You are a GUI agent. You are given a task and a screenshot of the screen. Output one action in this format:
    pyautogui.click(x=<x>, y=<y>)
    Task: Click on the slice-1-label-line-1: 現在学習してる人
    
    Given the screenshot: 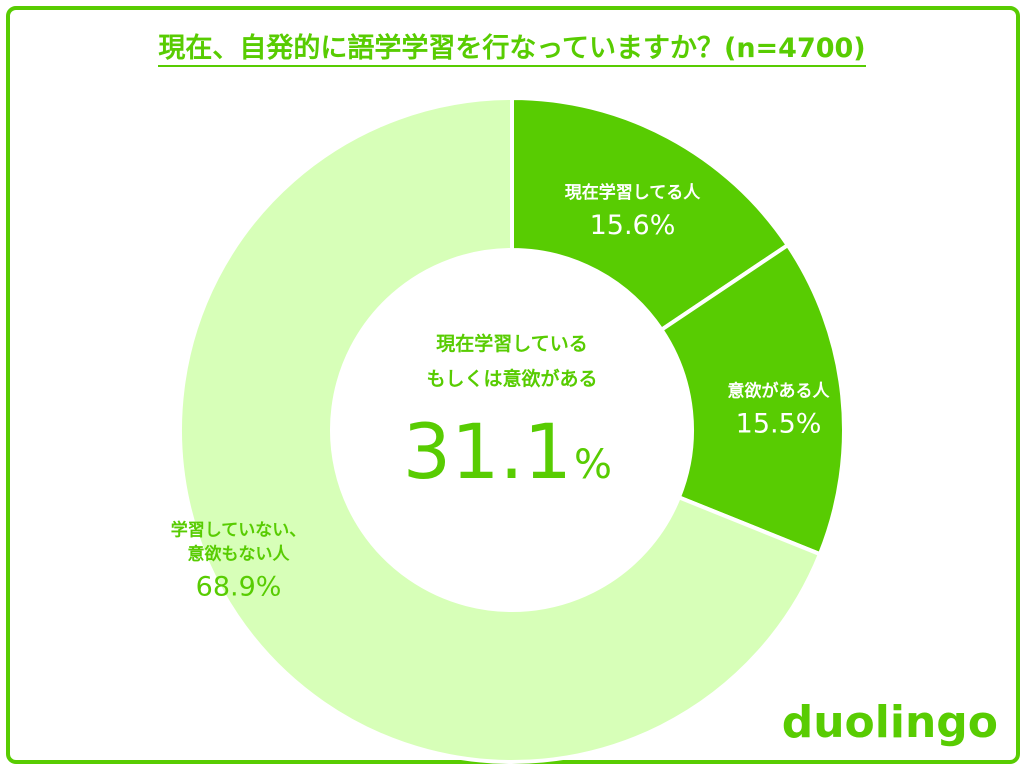 What is the action you would take?
    pyautogui.click(x=633, y=192)
    